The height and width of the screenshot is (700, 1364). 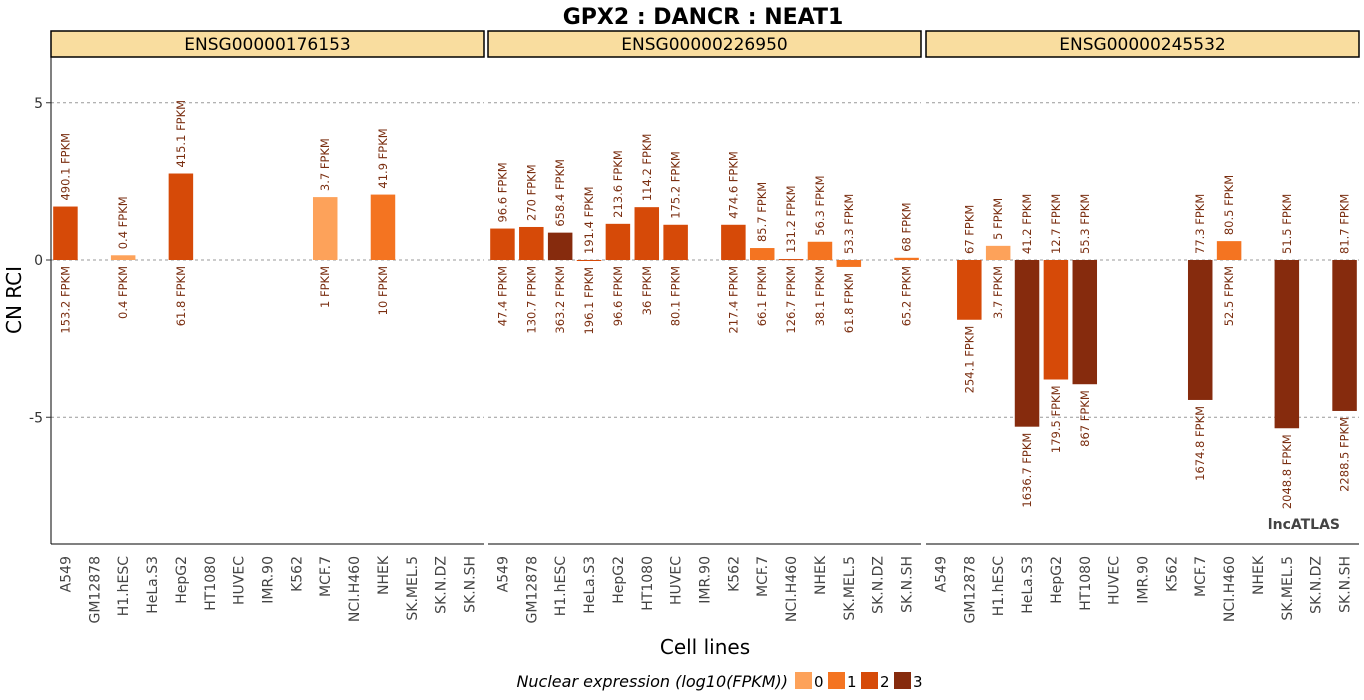 What do you see at coordinates (1229, 205) in the screenshot?
I see `bar-top-label: 80.5 FPKM` at bounding box center [1229, 205].